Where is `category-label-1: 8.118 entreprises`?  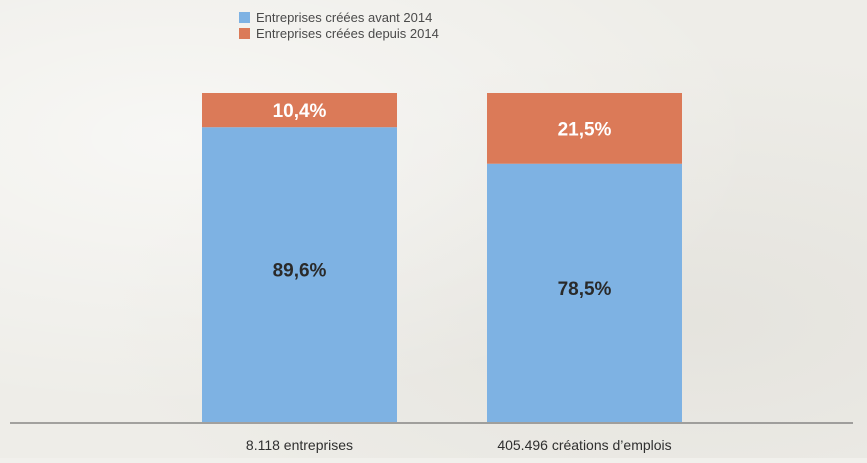
category-label-1: 8.118 entreprises is located at coordinates (299, 445).